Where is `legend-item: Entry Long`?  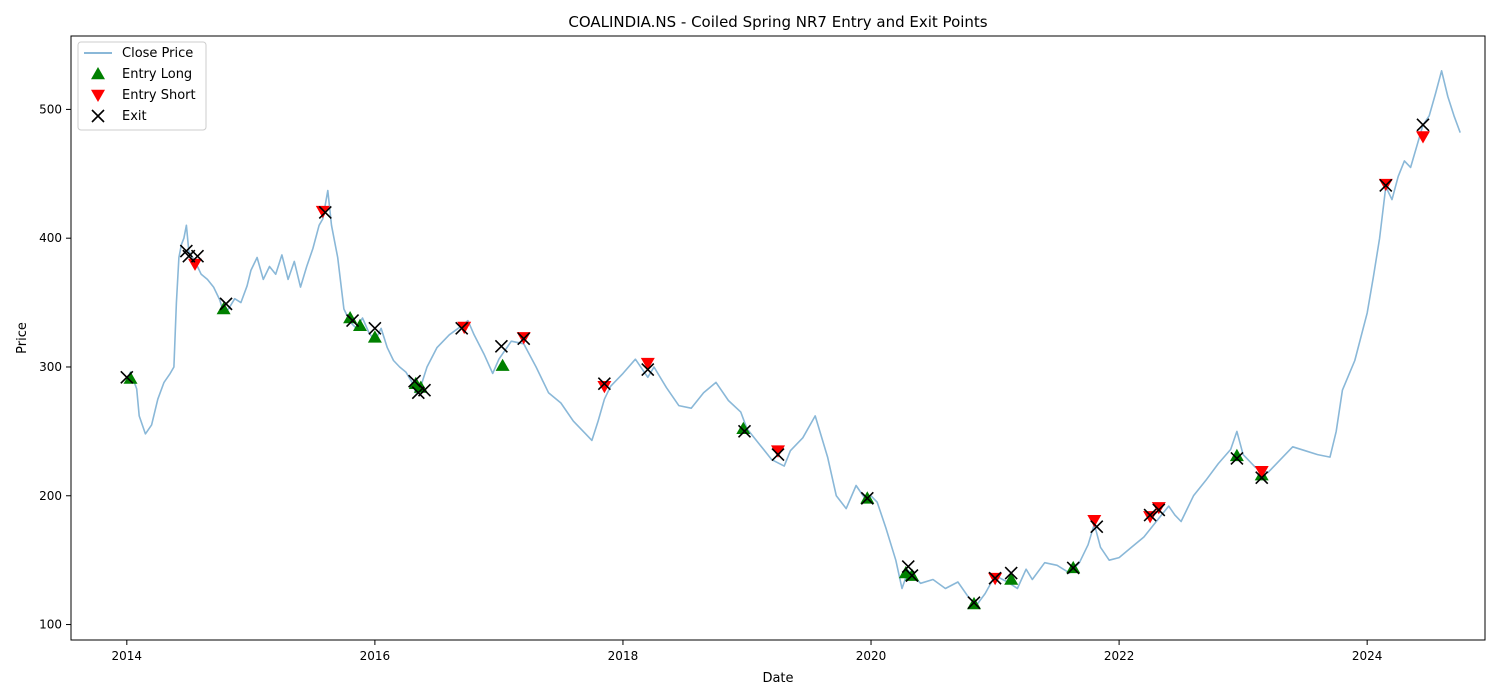
legend-item: Entry Long is located at coordinates (141, 74).